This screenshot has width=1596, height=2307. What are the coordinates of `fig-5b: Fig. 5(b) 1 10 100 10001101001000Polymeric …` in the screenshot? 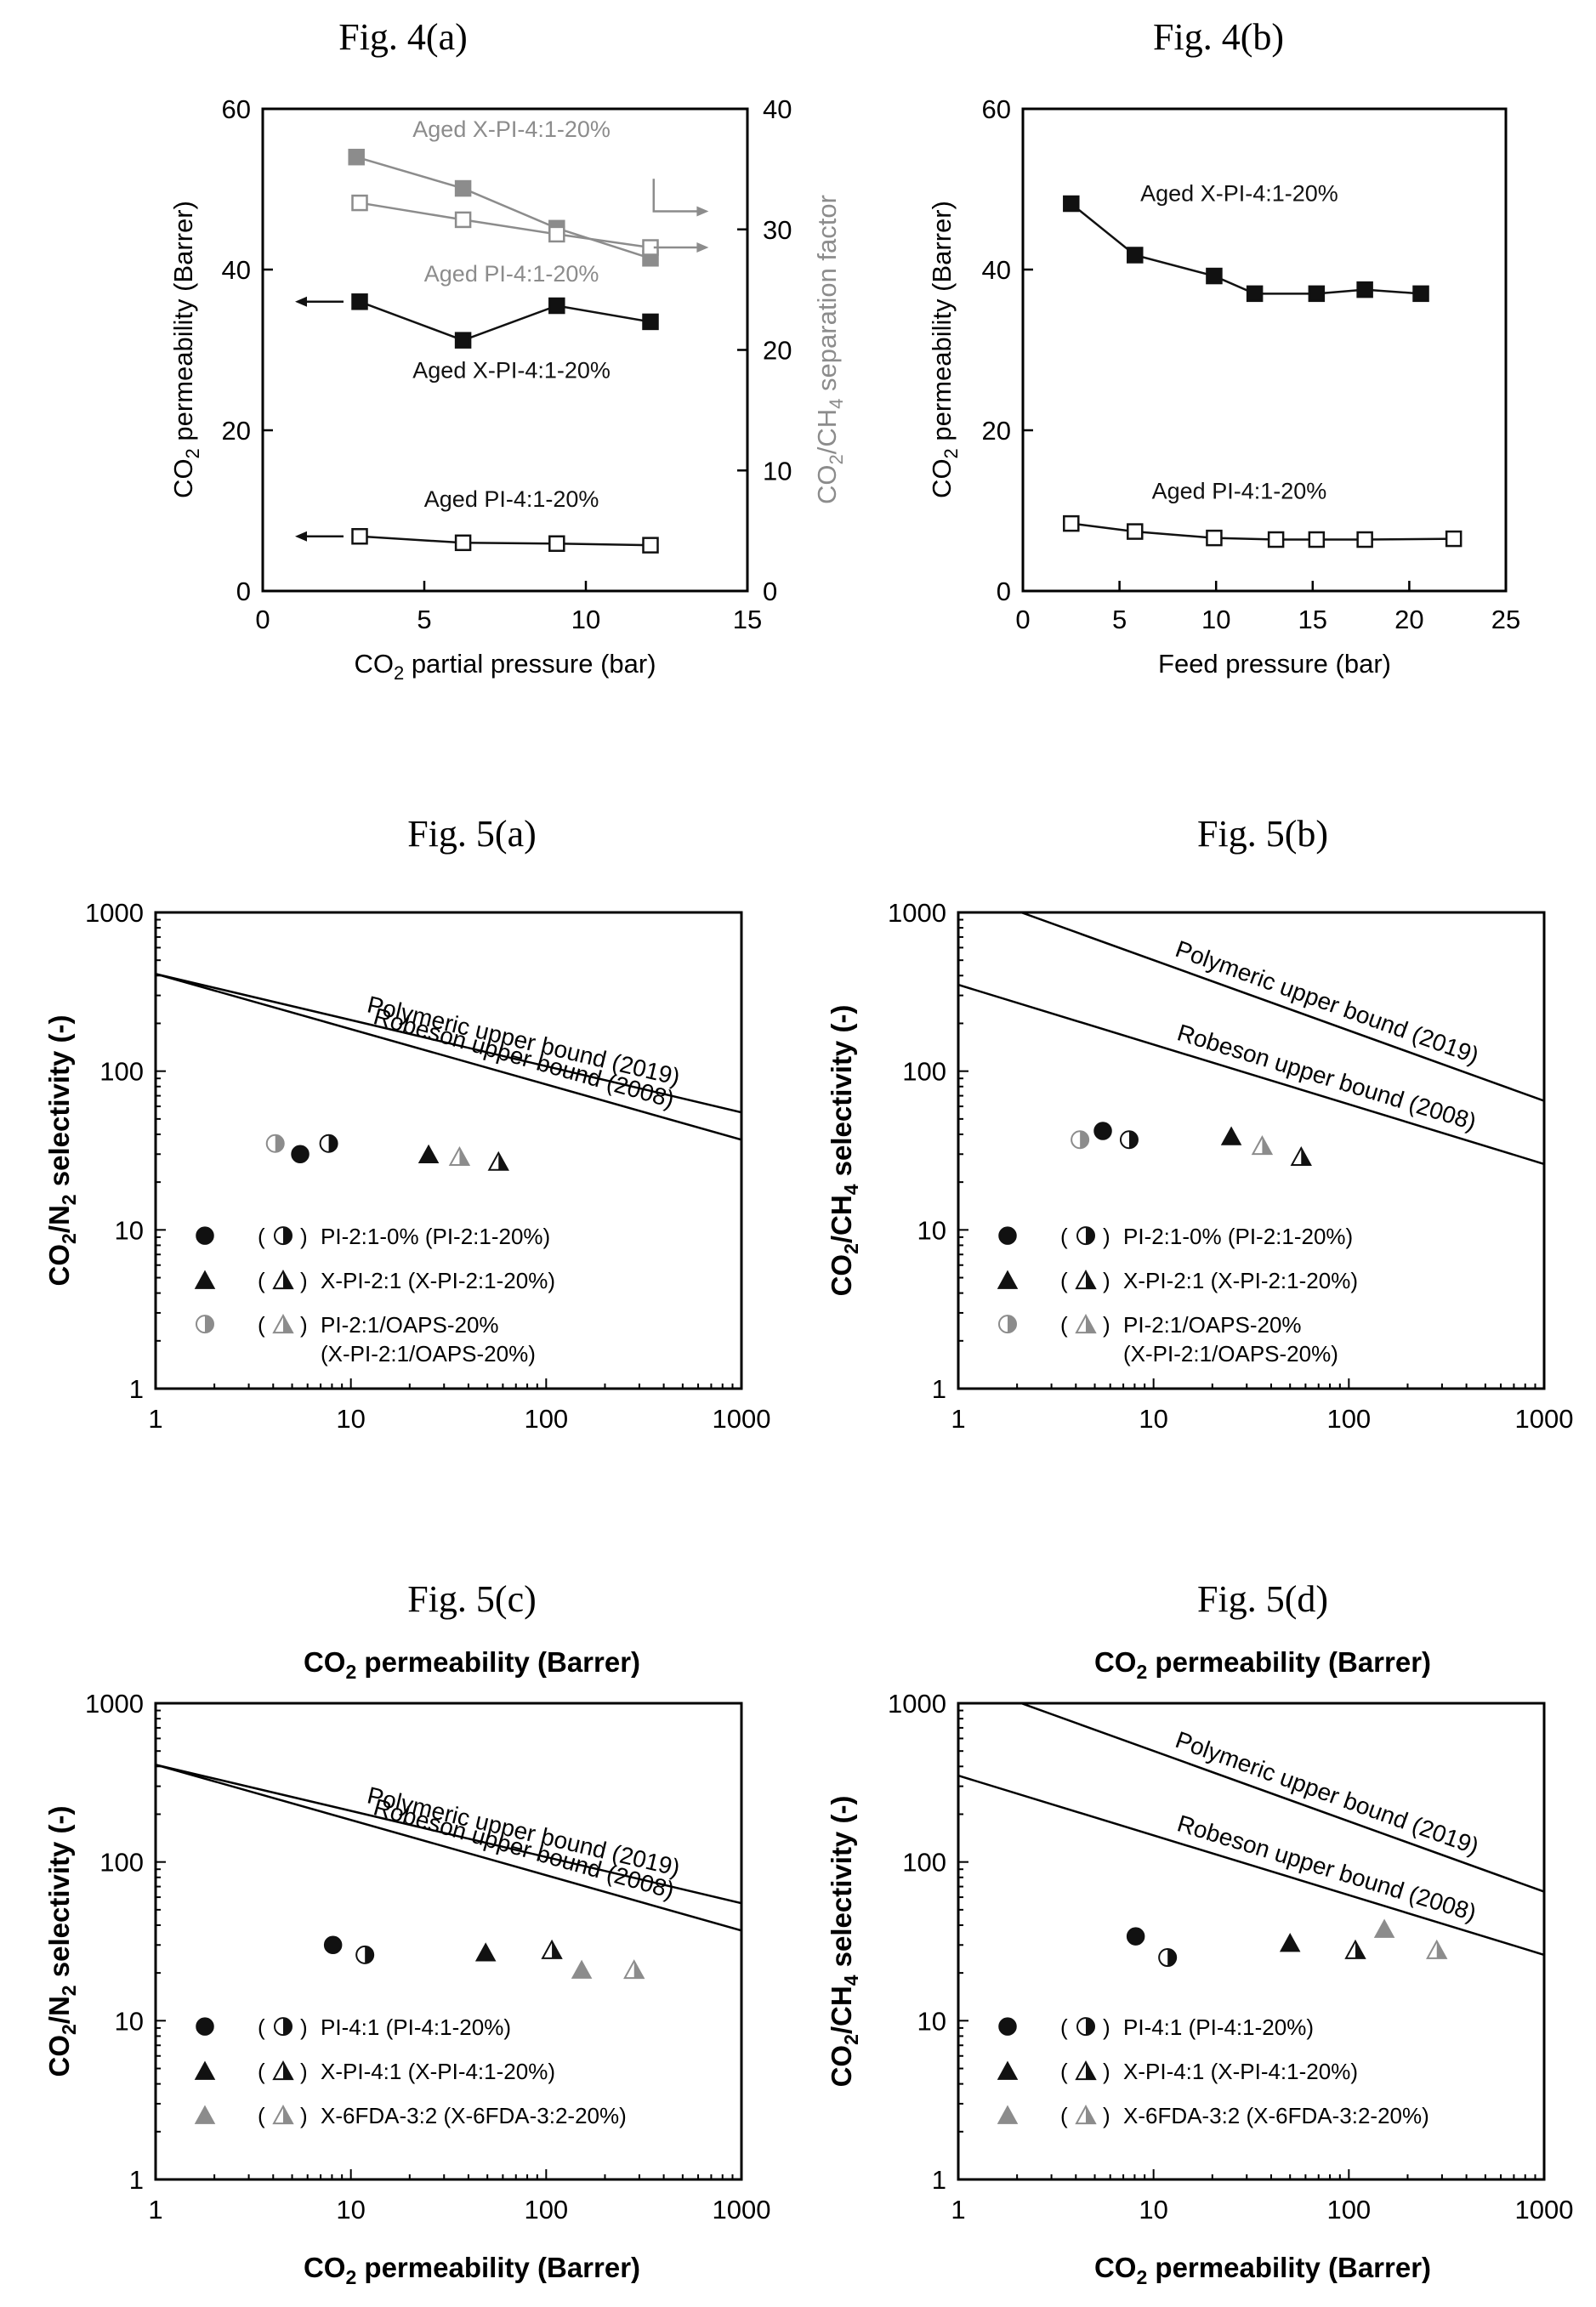 It's located at (1200, 1124).